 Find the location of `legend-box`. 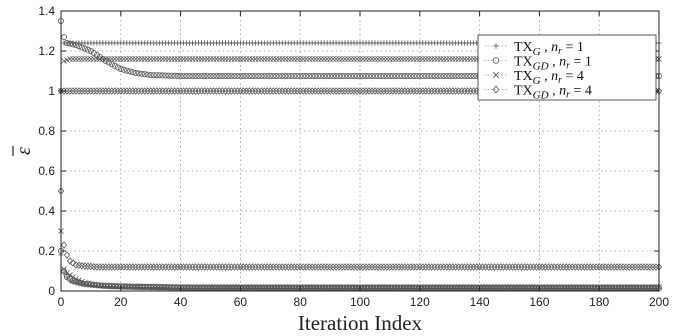

legend-box is located at coordinates (567, 67).